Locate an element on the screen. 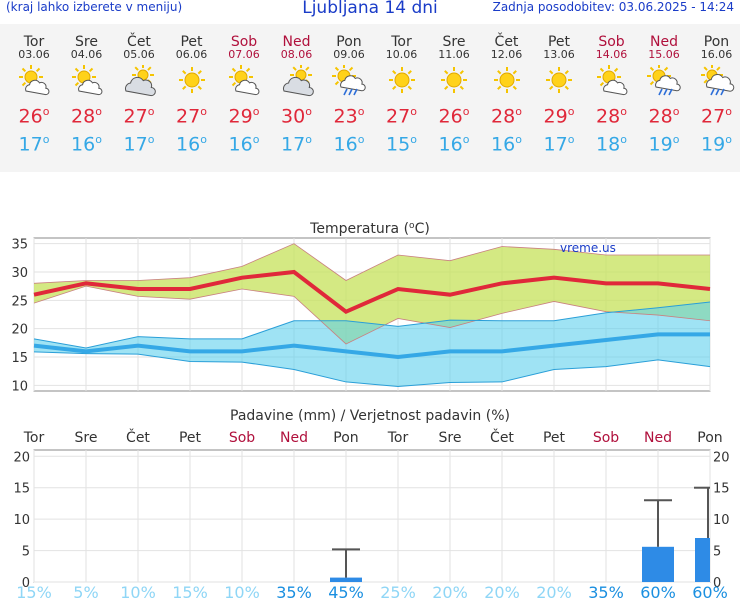 This screenshot has height=600, width=740. precip-probability: 15% is located at coordinates (34, 591).